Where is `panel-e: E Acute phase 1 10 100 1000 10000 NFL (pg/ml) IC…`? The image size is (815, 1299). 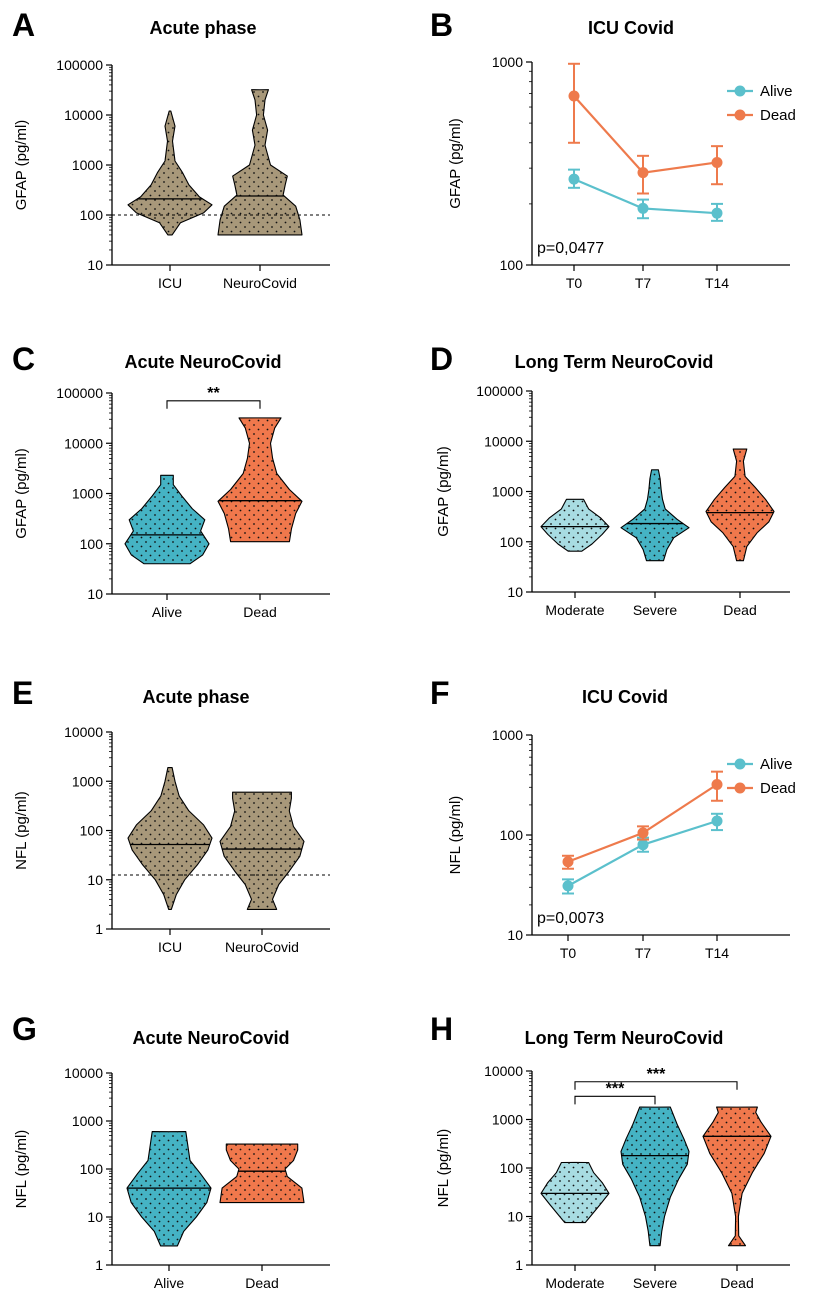 panel-e: E Acute phase 1 10 100 1000 10000 NFL (pg/ml) IC… is located at coordinates (171, 815).